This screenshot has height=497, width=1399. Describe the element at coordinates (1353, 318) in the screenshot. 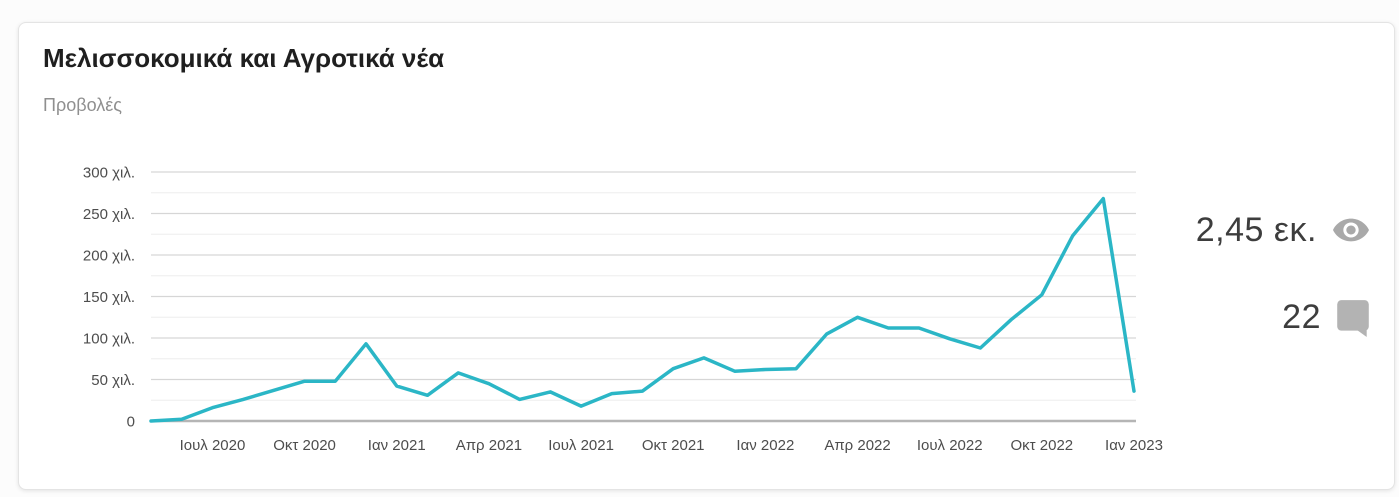

I see `comment-icon` at that location.